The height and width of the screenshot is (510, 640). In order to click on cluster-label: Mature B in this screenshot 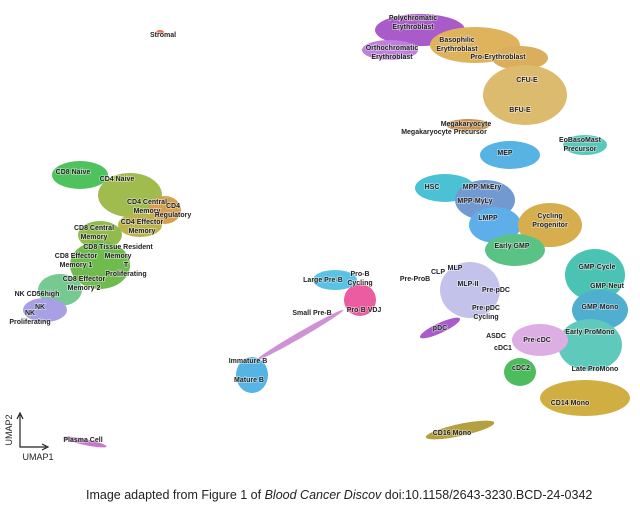, I will do `click(249, 380)`.